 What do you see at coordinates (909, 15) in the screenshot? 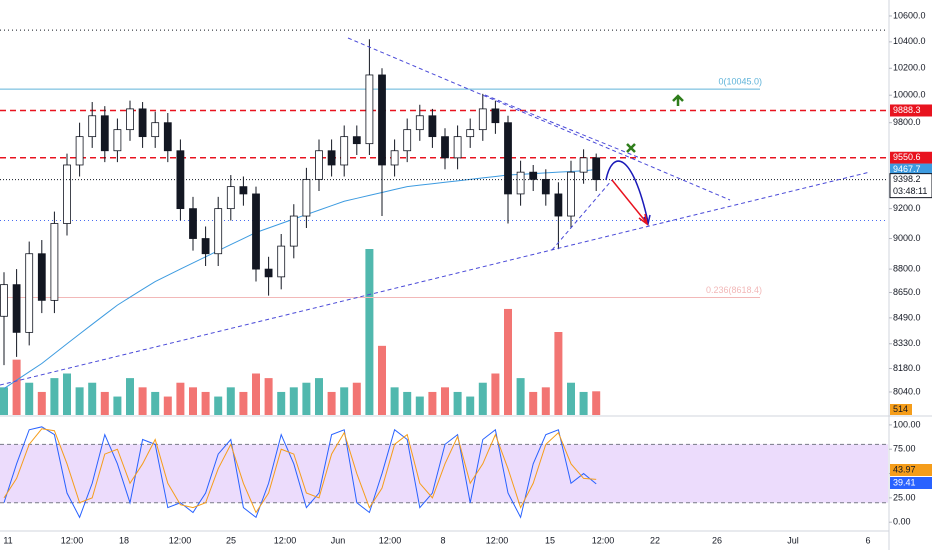
I see `y-tick-label: 10600.0` at bounding box center [909, 15].